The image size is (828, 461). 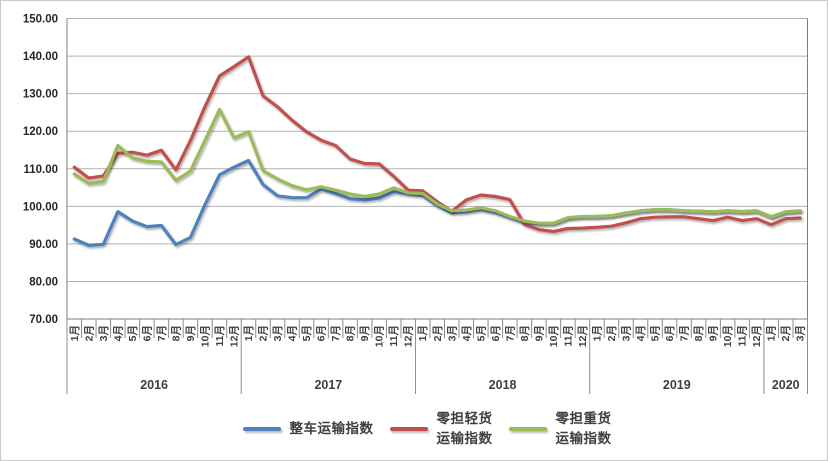 I want to click on legend-label-ltl-heavy-index: 零担重货 运输指数, so click(x=583, y=428).